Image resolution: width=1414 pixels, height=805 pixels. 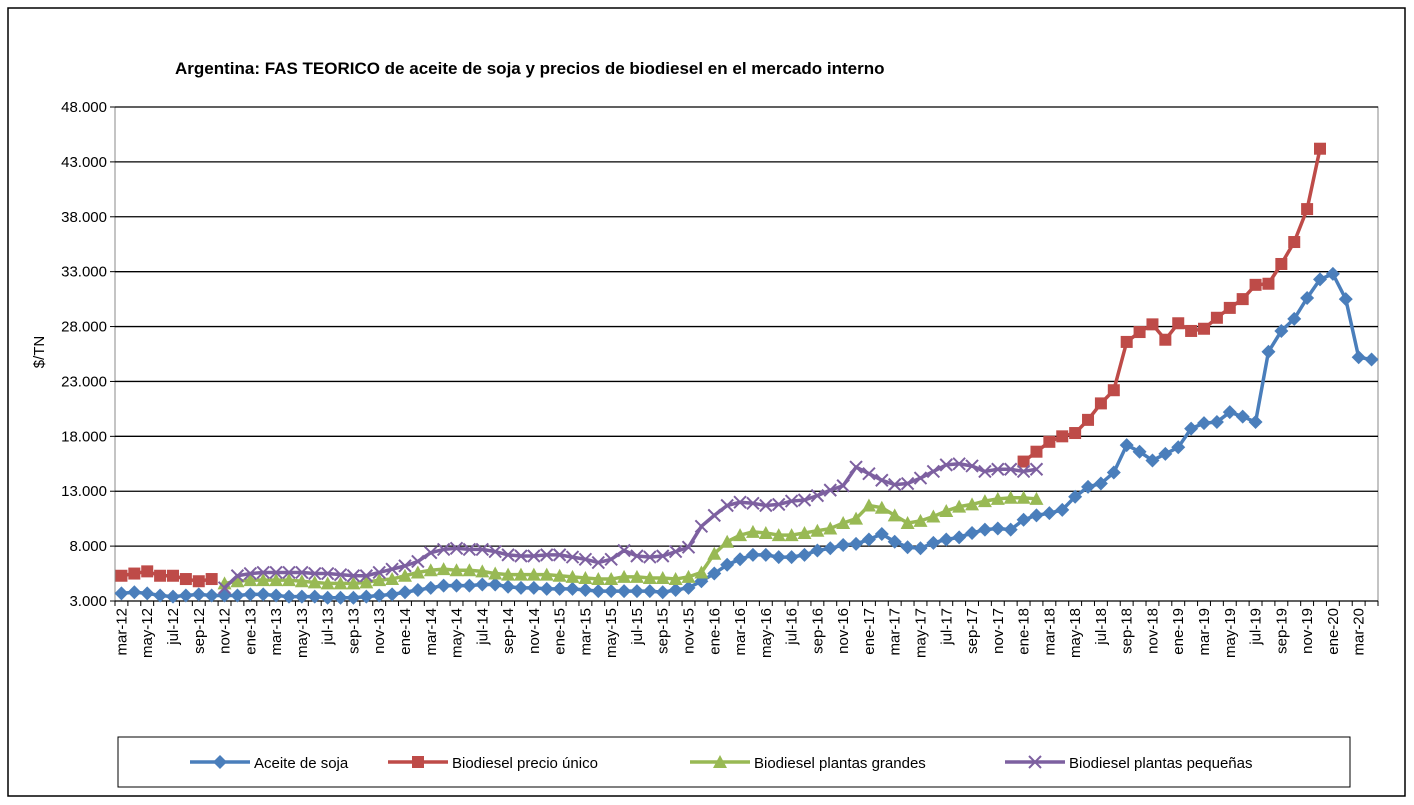 What do you see at coordinates (946, 627) in the screenshot?
I see `x-tick-label: jul-17` at bounding box center [946, 627].